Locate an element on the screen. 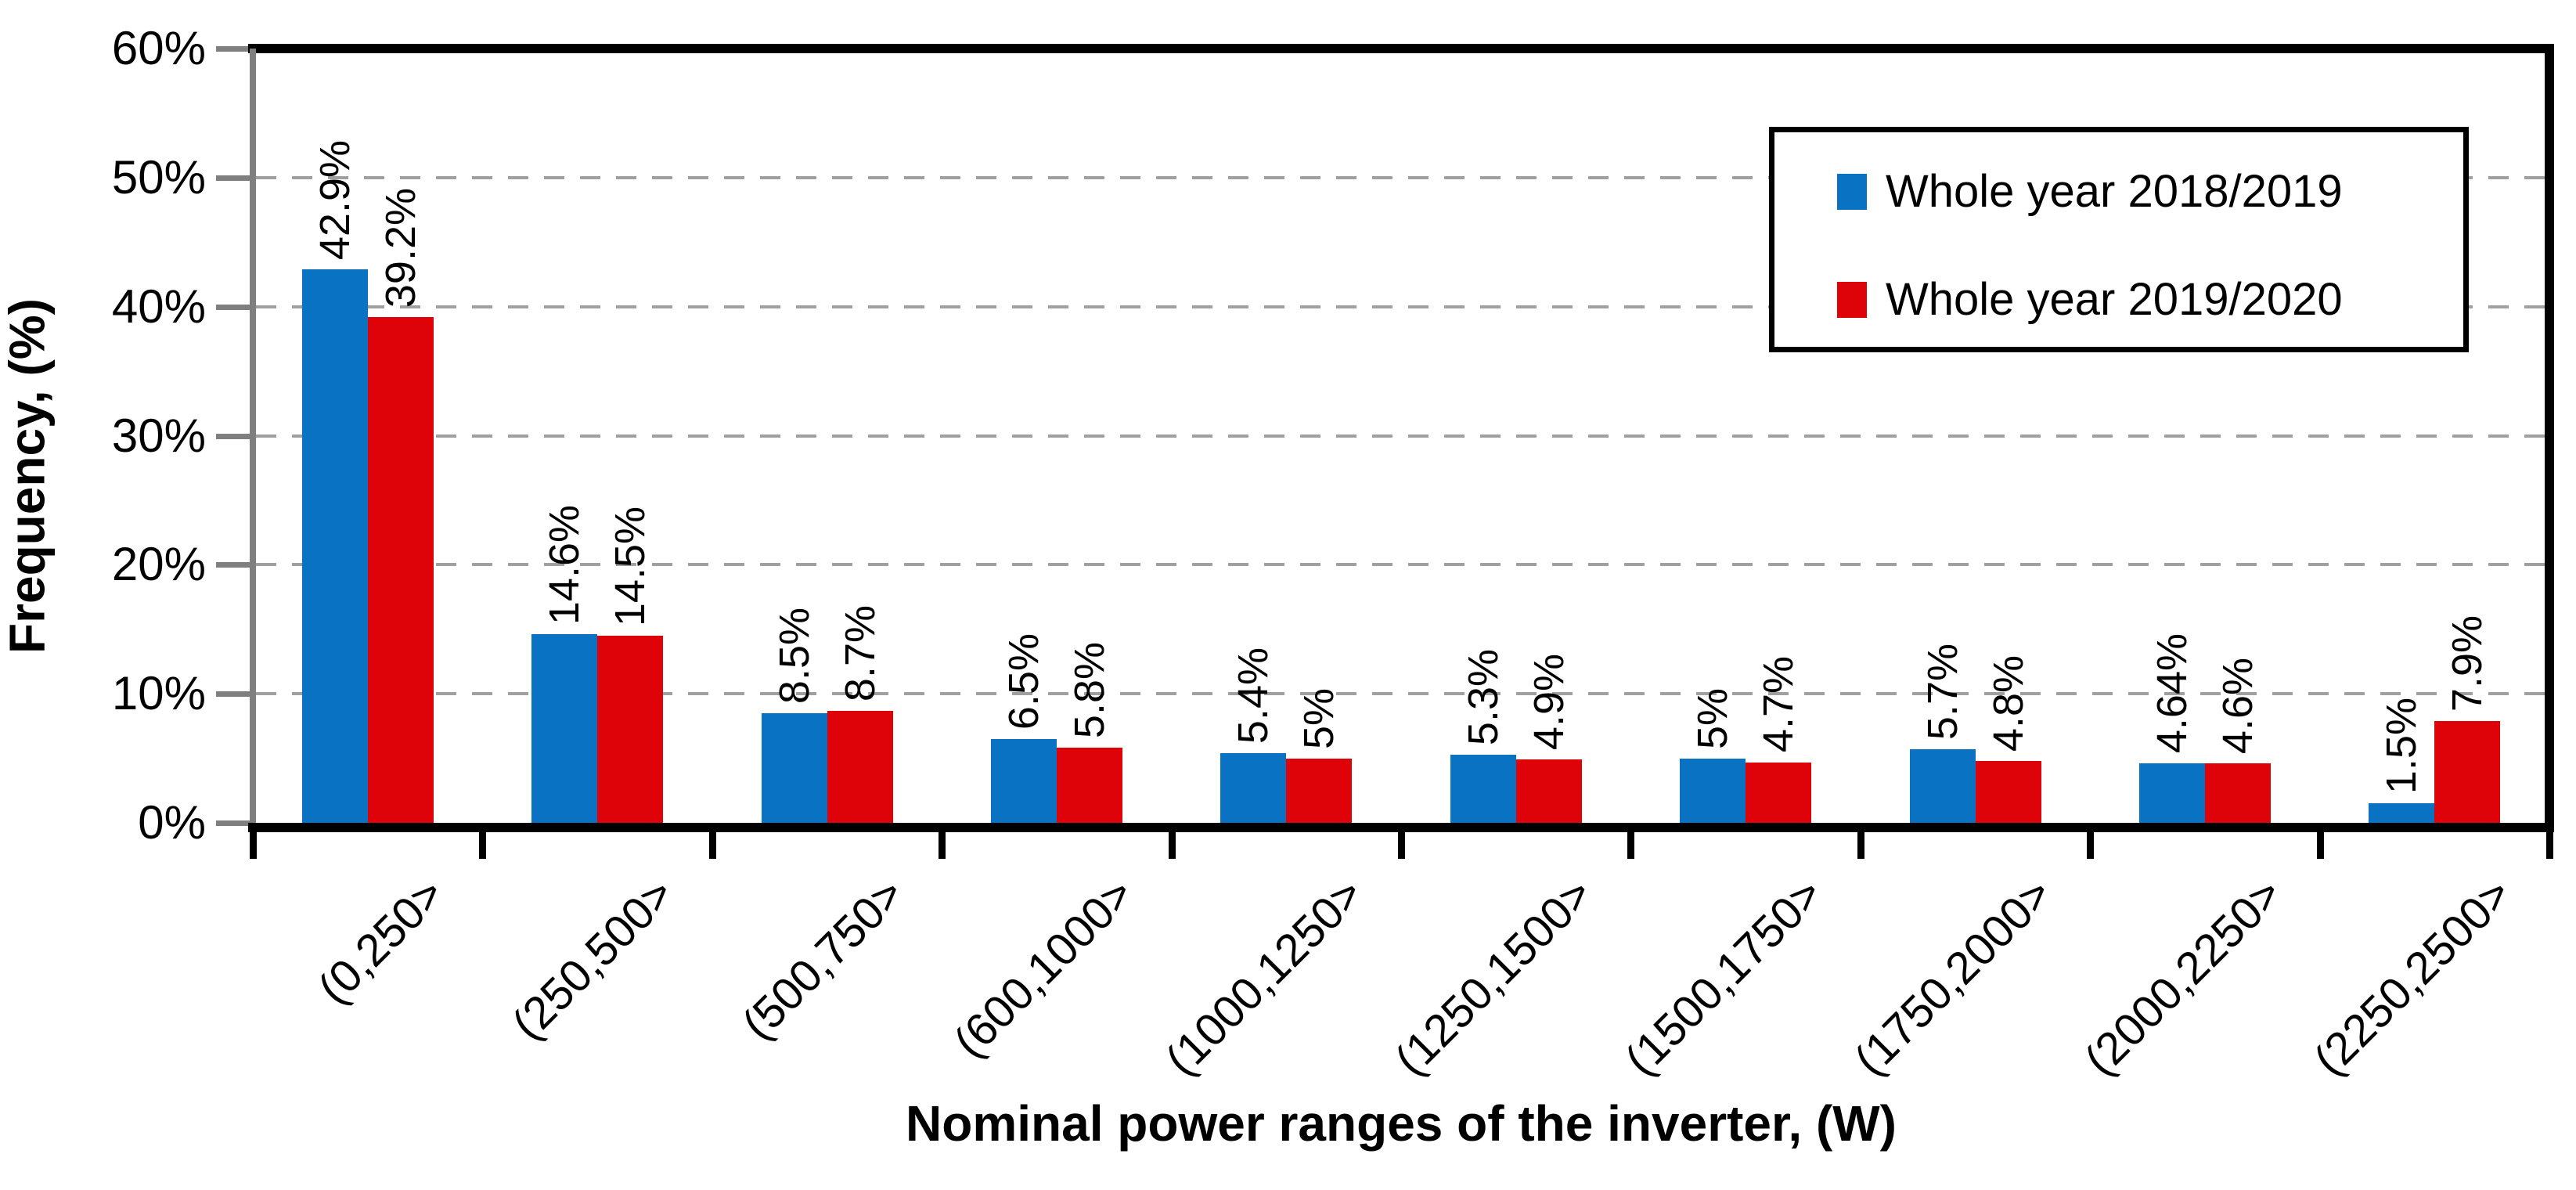  bar-label-text: 5.4% is located at coordinates (1253, 695).